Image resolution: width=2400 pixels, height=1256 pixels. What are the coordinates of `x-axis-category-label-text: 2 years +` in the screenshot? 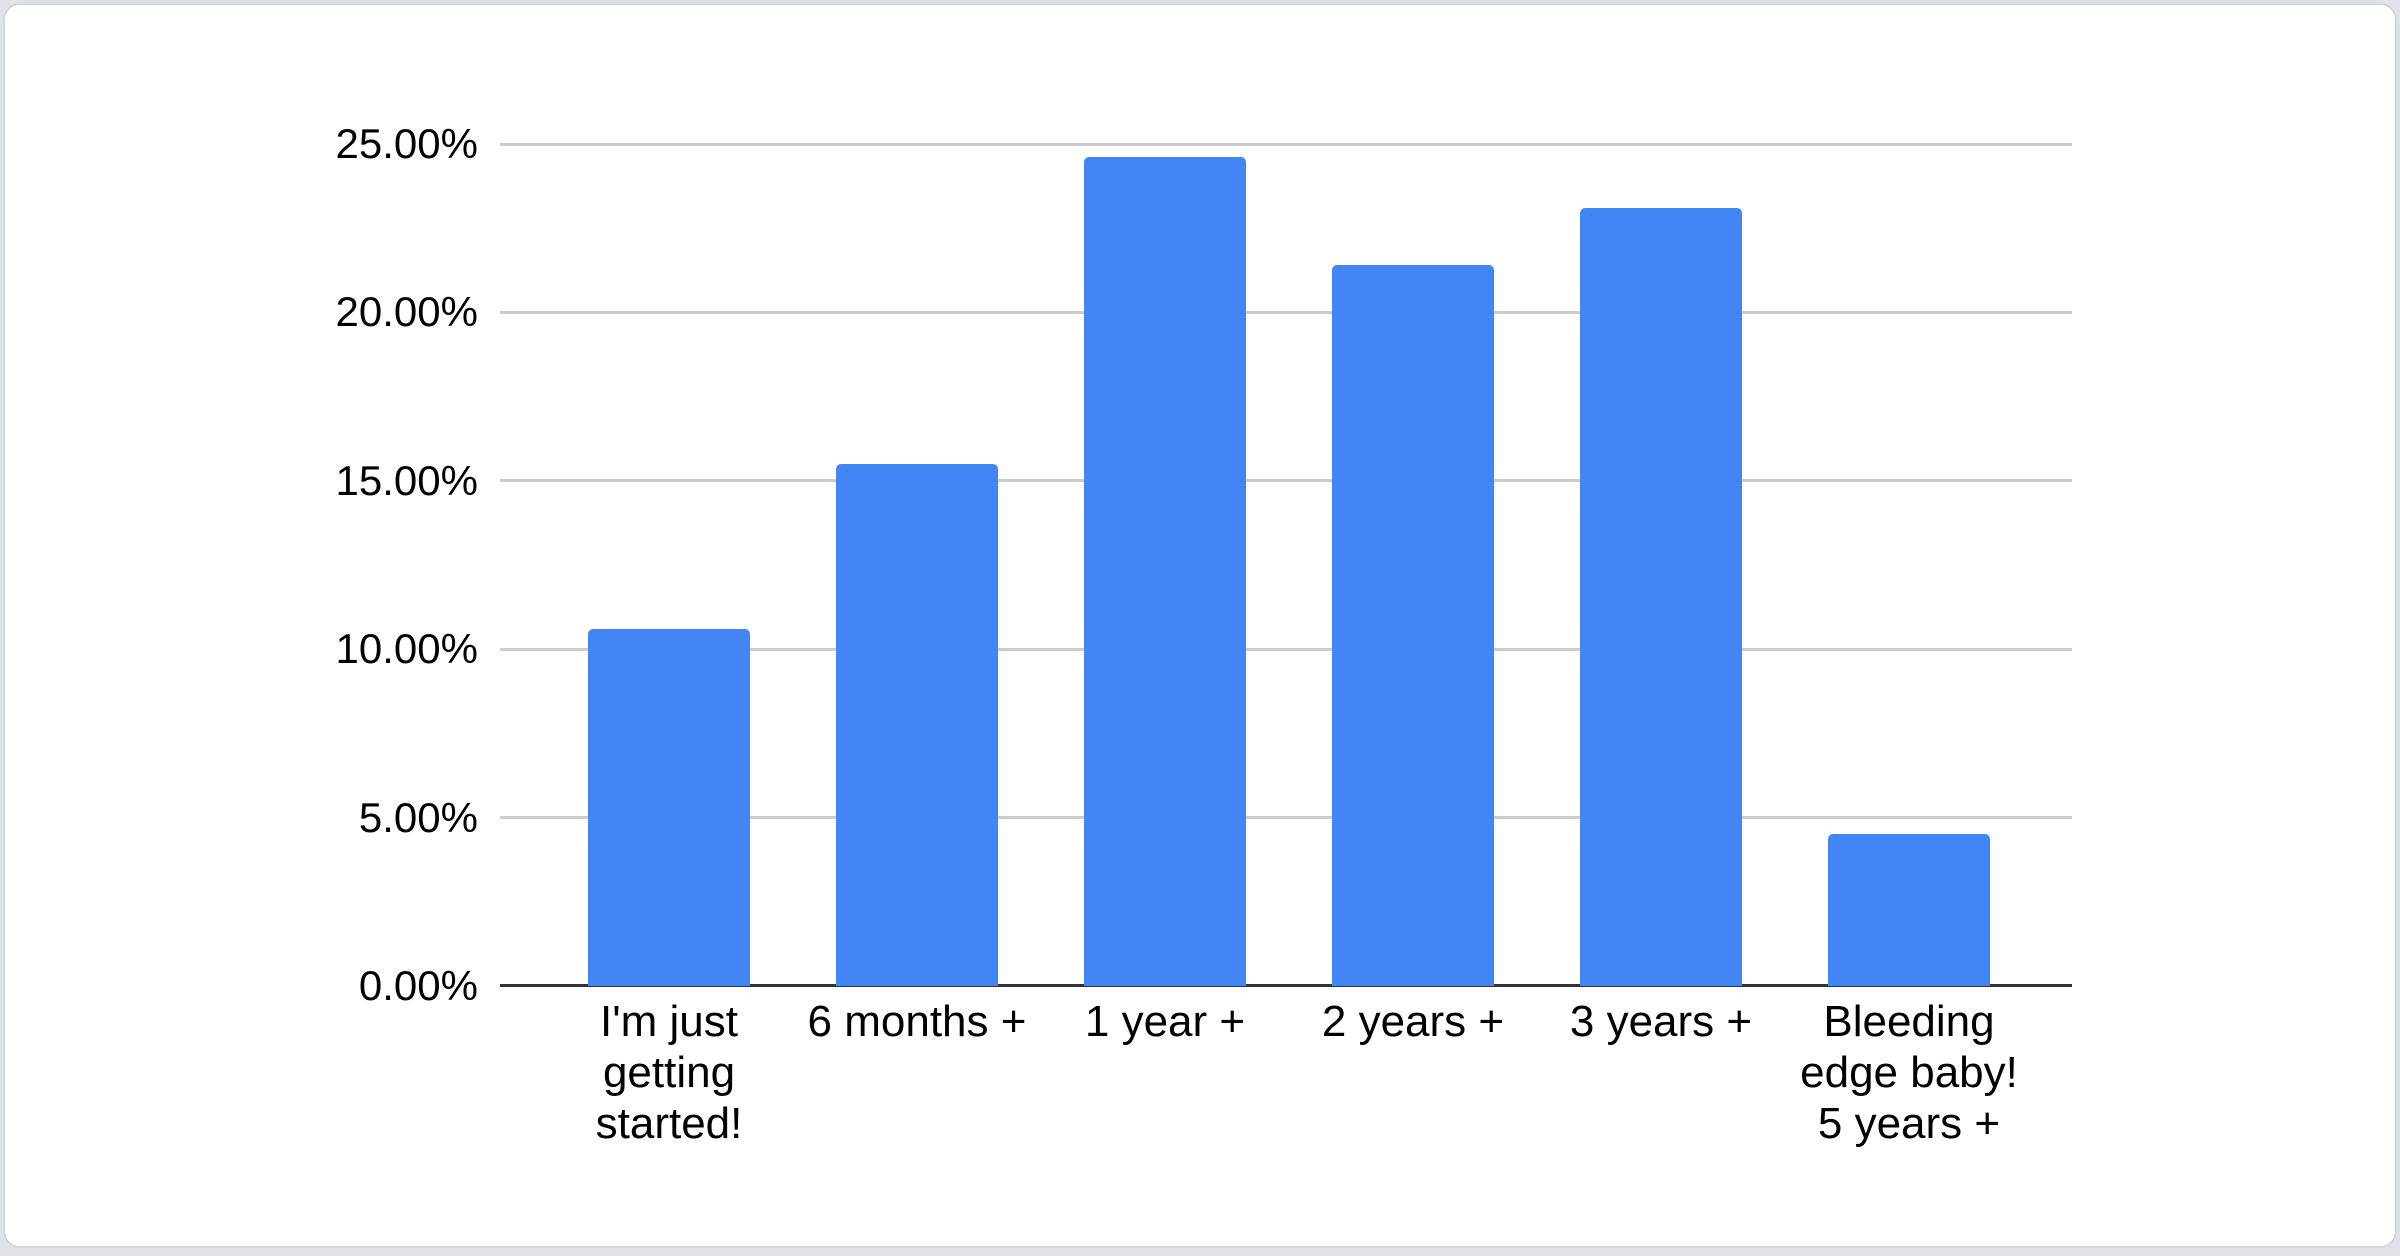 It's located at (1413, 1021).